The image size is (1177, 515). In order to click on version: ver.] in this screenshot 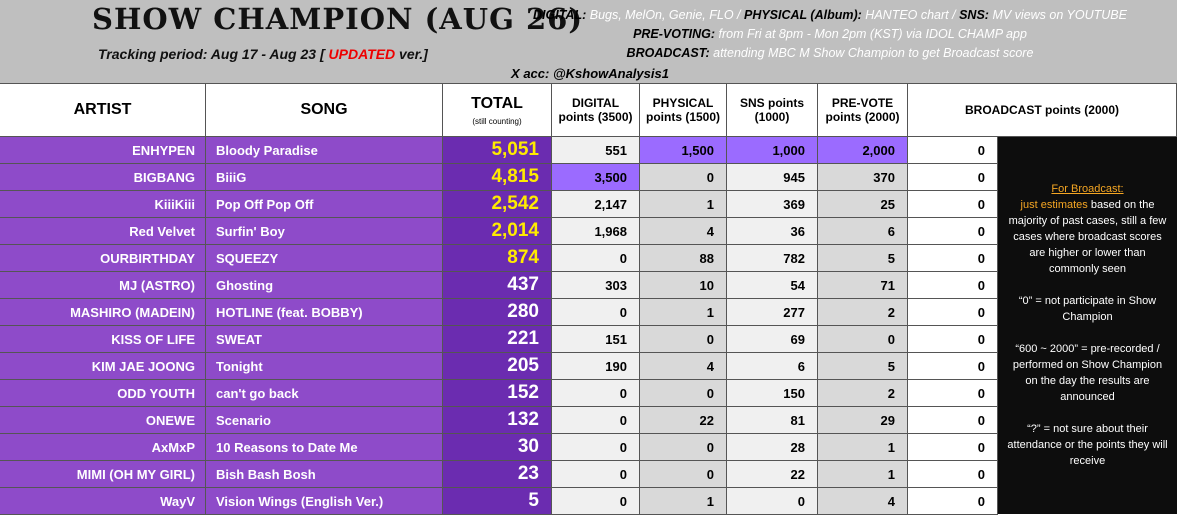, I will do `click(413, 54)`.